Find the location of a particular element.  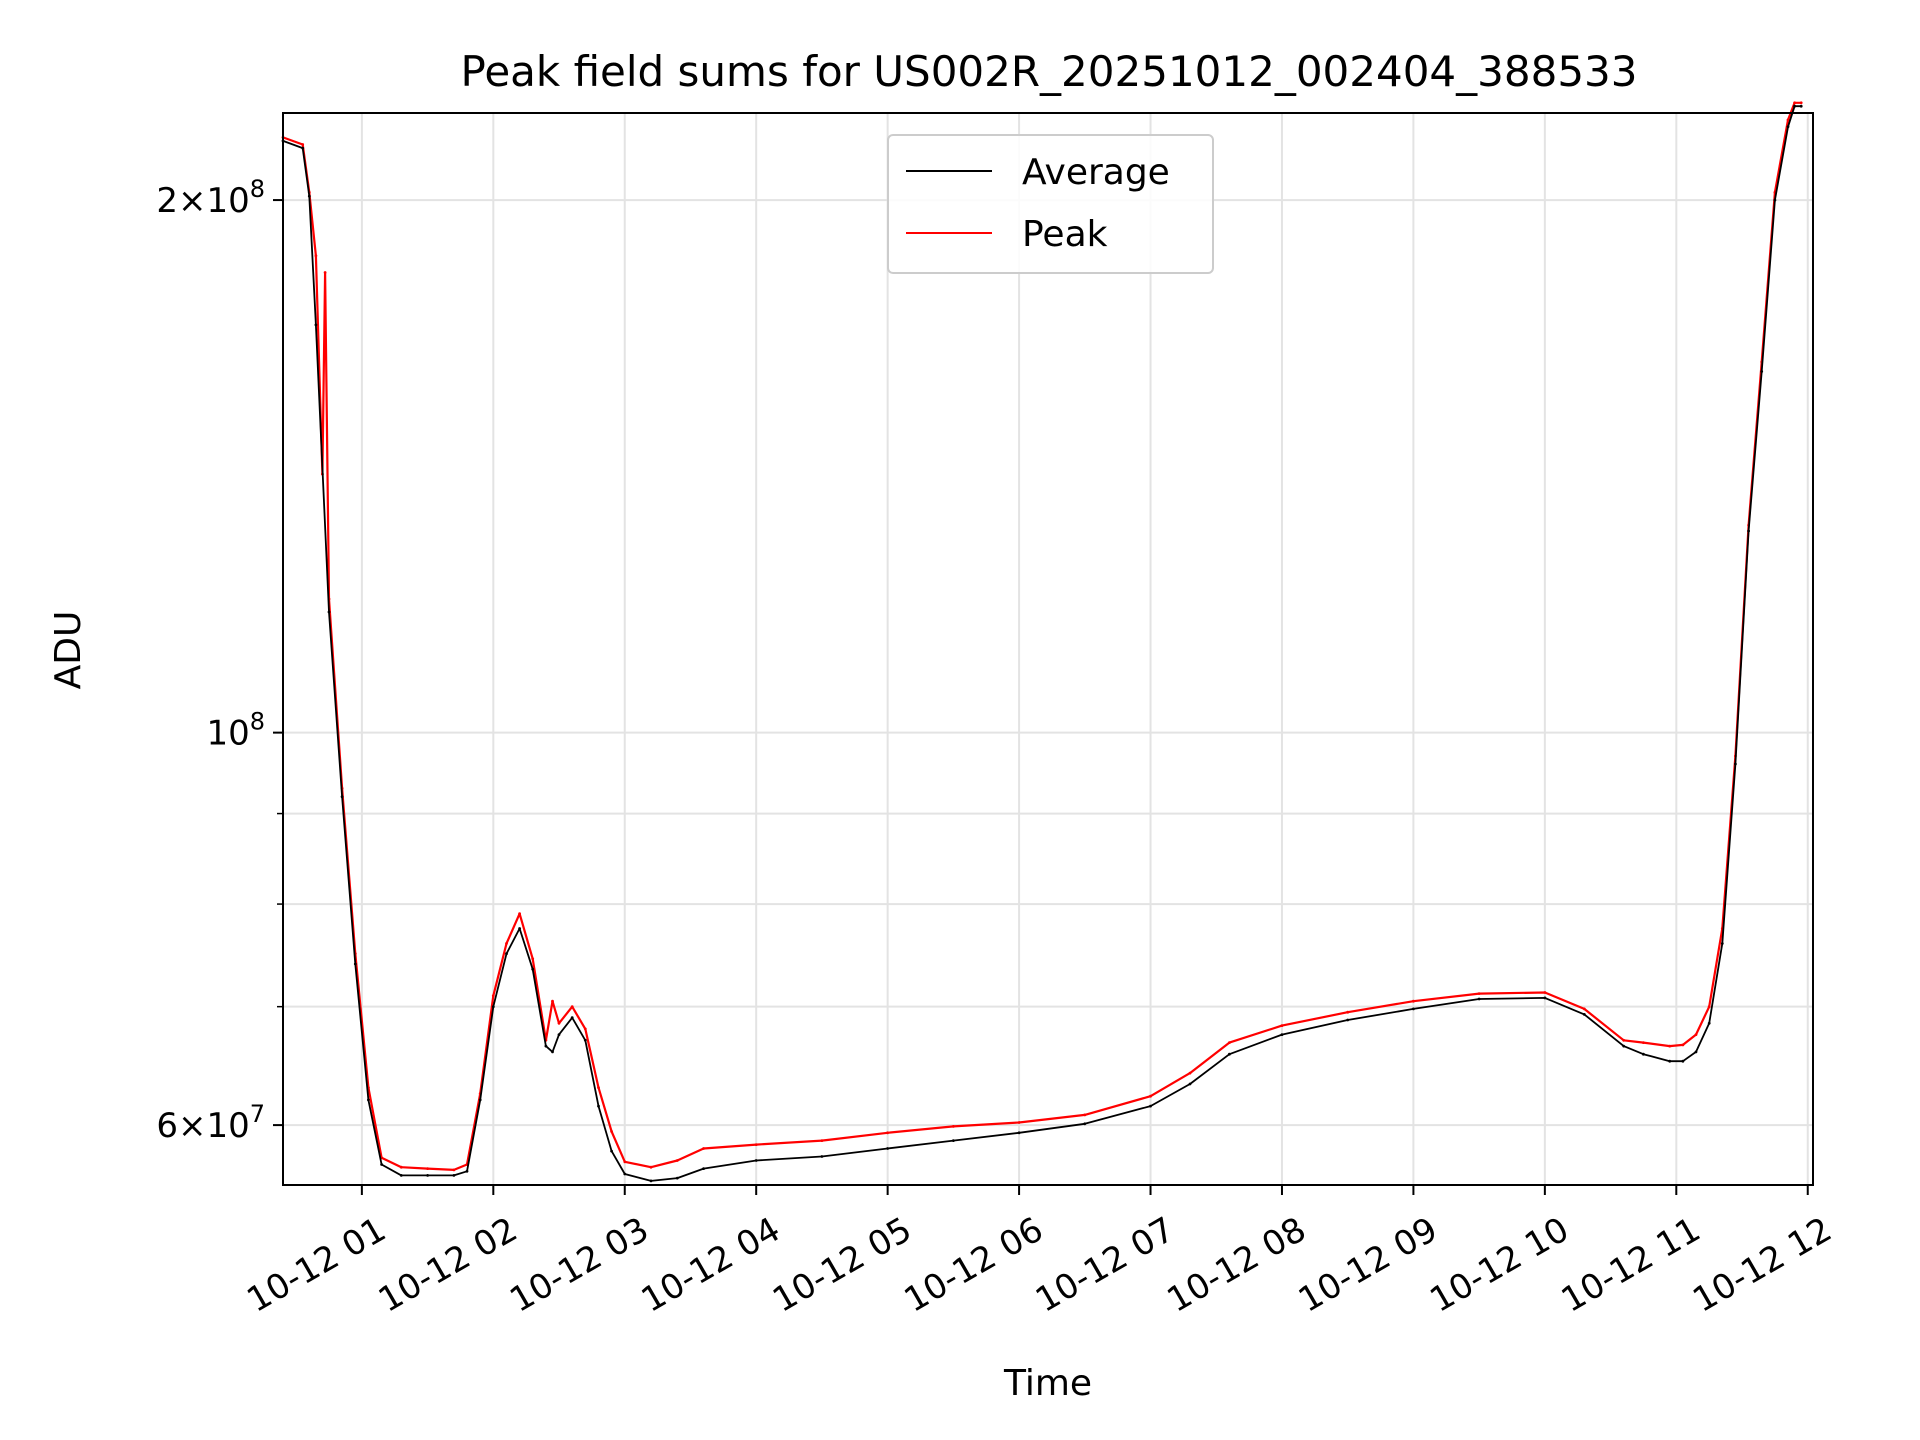

legend-box is located at coordinates (1050, 204).